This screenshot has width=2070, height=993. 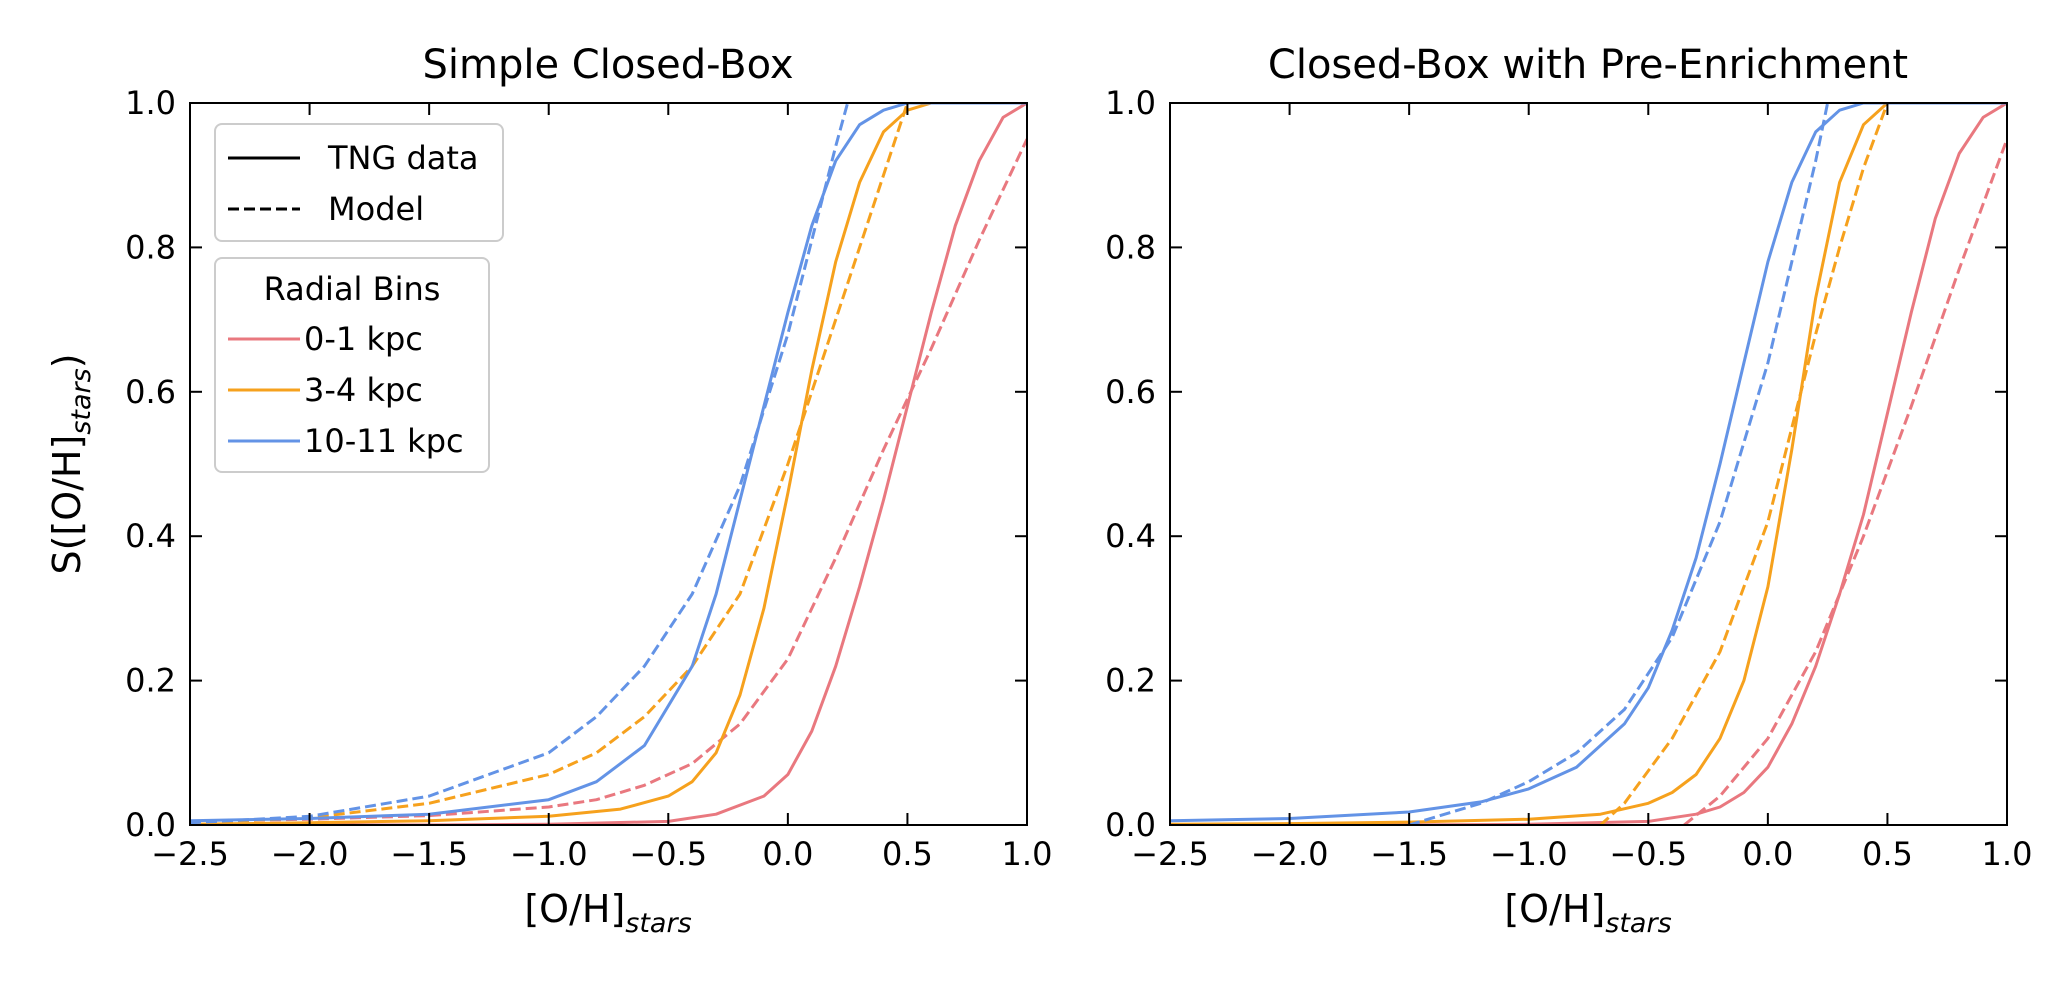 I want to click on legend-title: Radial Bins, so click(x=352, y=289).